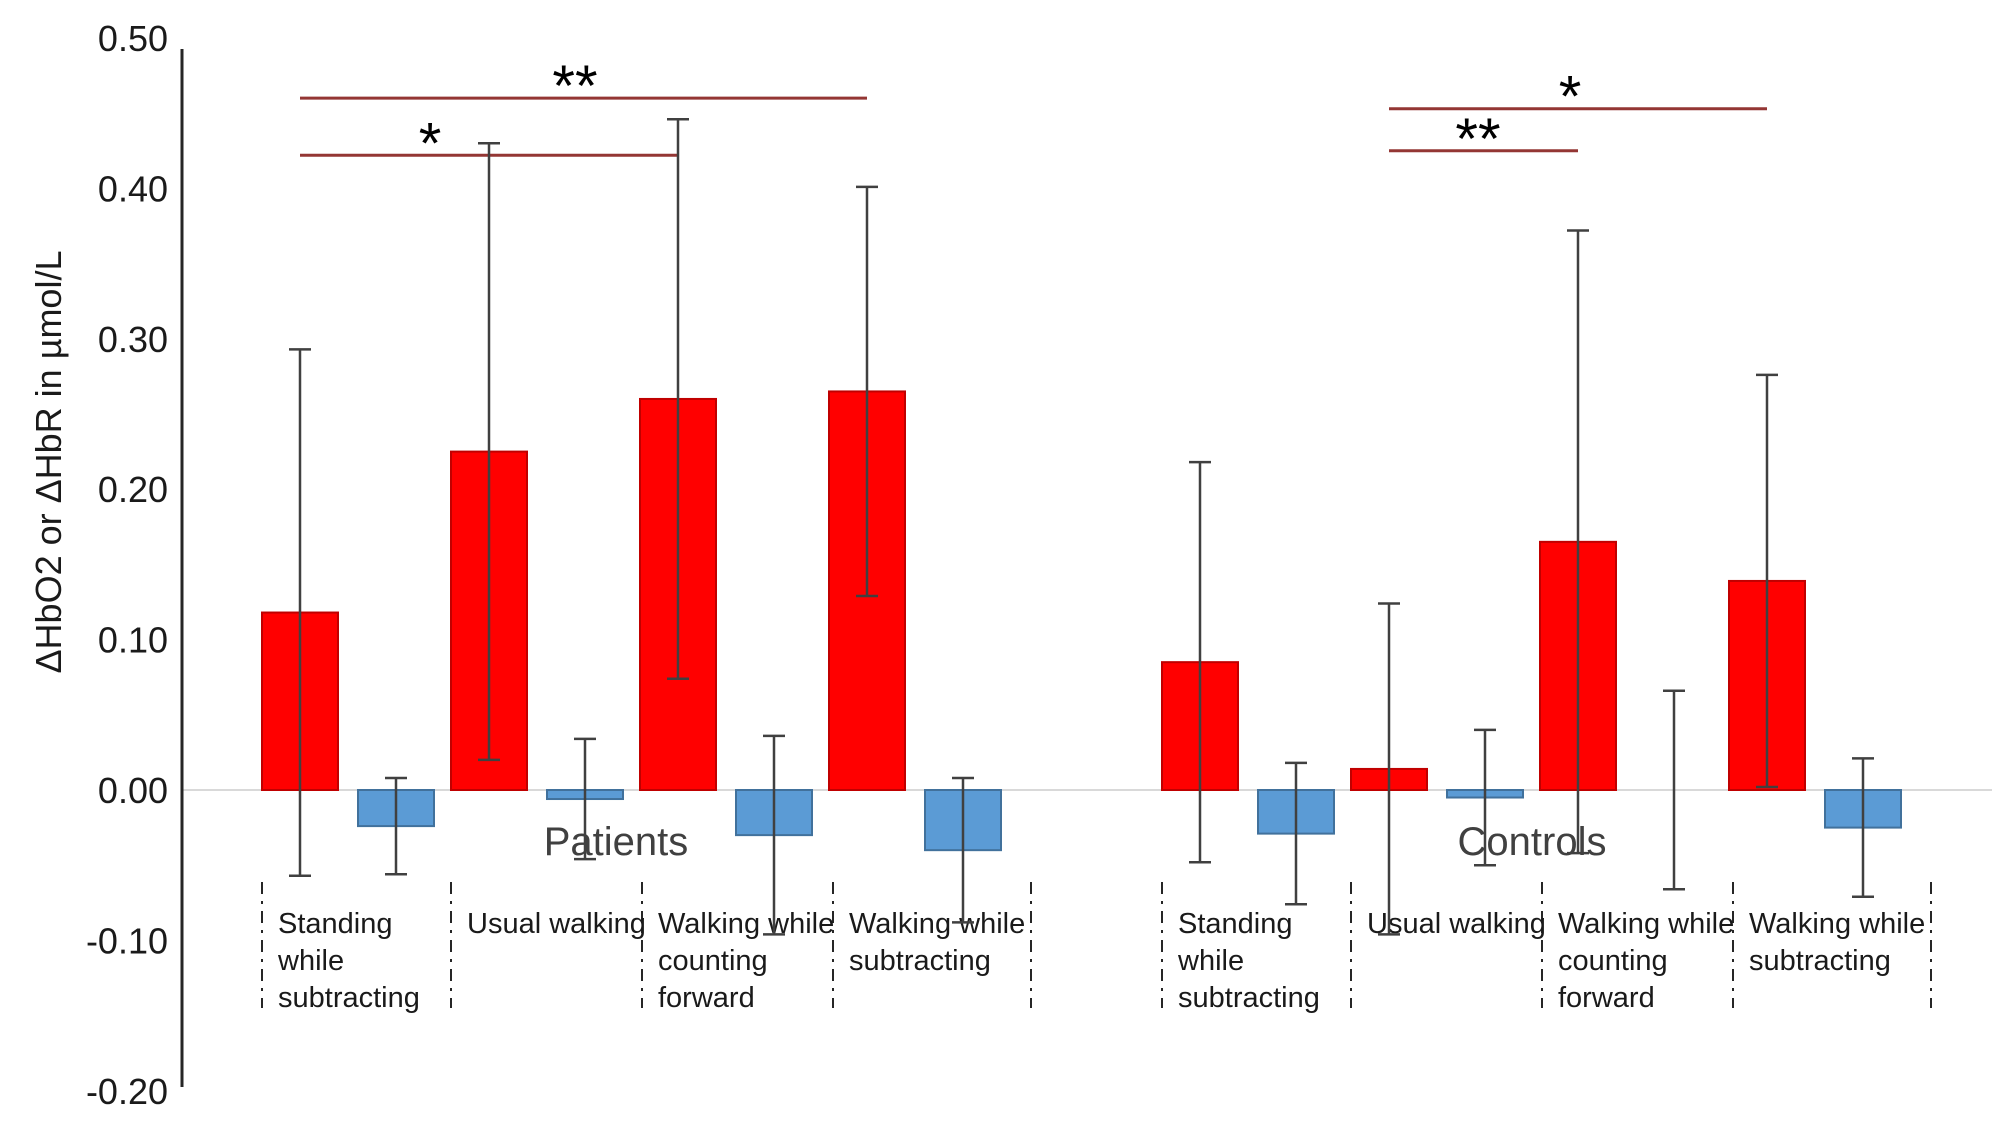 The width and height of the screenshot is (2008, 1121). I want to click on group-label-controls: Controls, so click(1532, 842).